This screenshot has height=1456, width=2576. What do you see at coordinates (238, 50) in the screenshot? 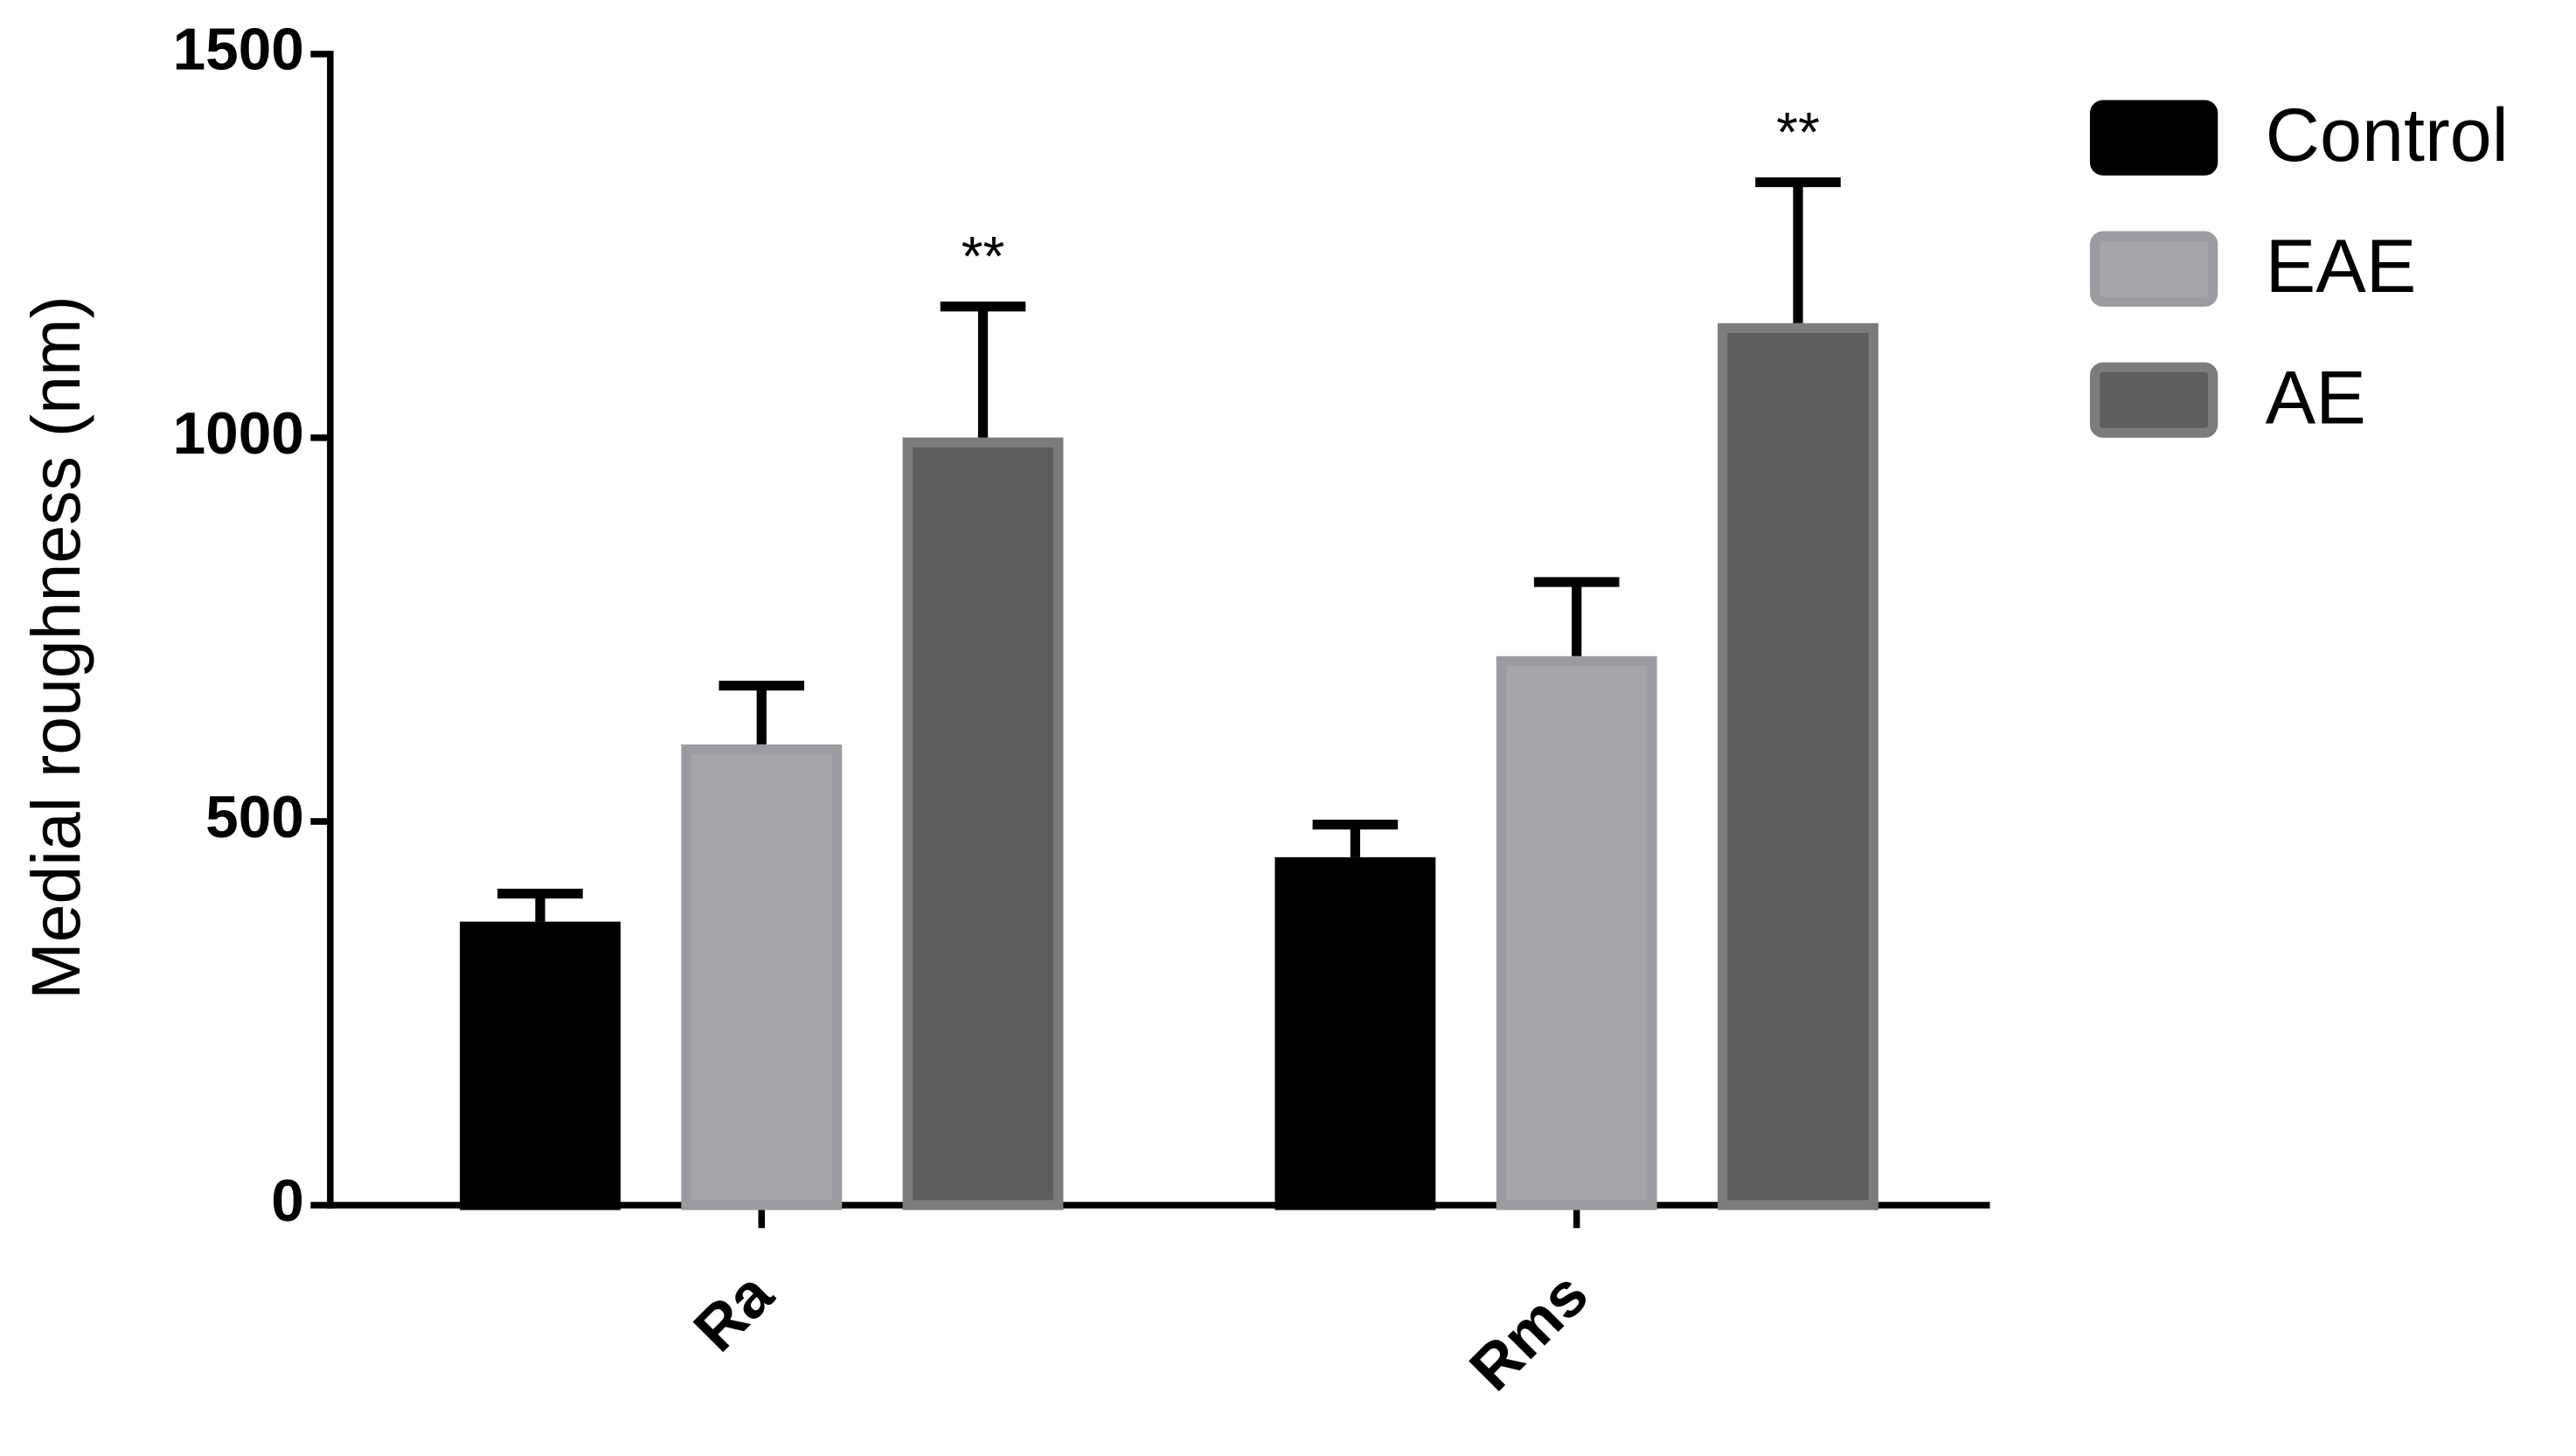
I see `y-tick-label: 1500` at bounding box center [238, 50].